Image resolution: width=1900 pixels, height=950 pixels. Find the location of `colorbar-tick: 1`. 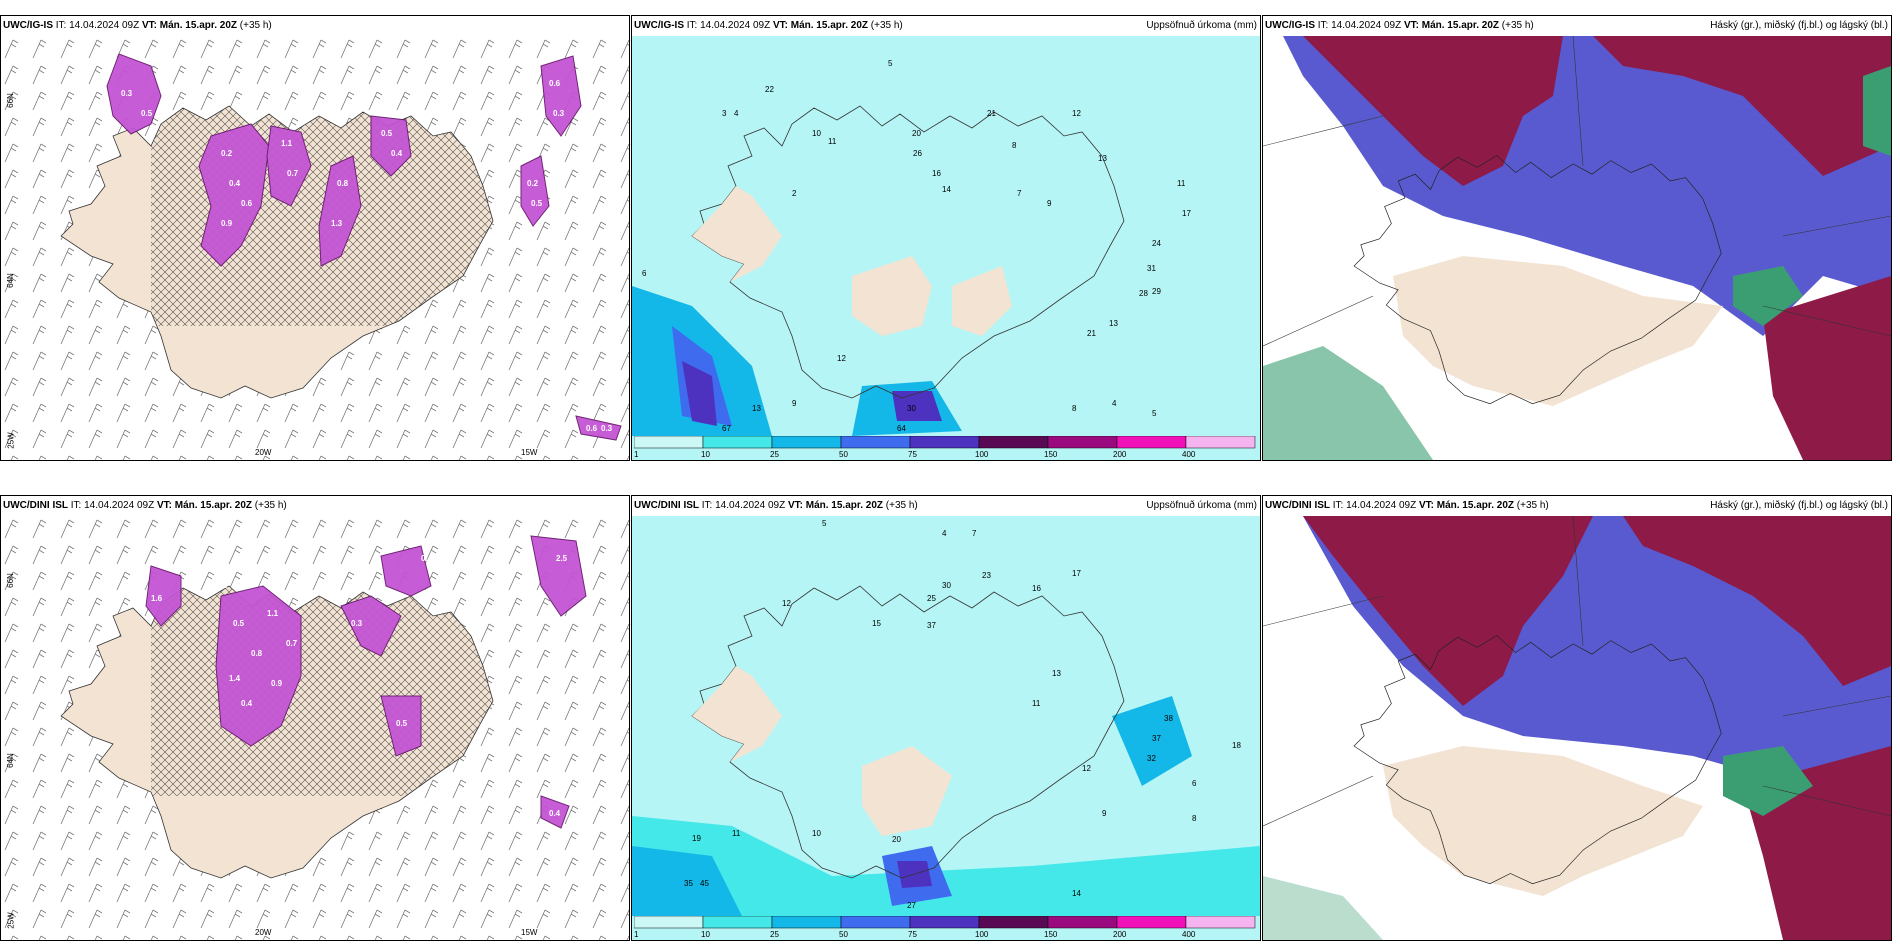

colorbar-tick: 1 is located at coordinates (636, 454).